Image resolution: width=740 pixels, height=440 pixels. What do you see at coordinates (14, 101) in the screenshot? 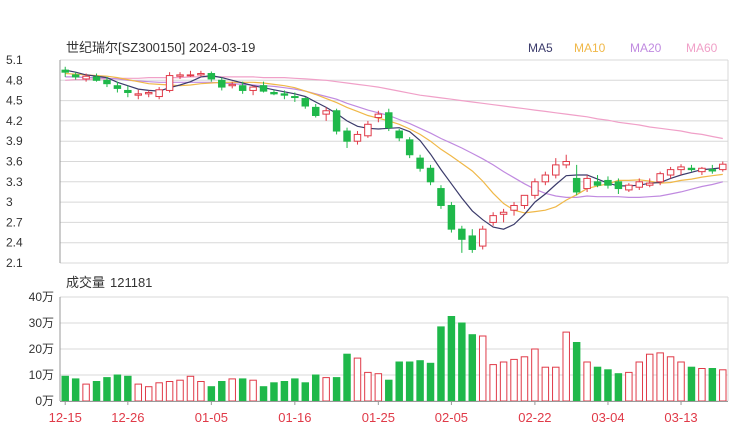
I see `price-tick-label: 4.5` at bounding box center [14, 101].